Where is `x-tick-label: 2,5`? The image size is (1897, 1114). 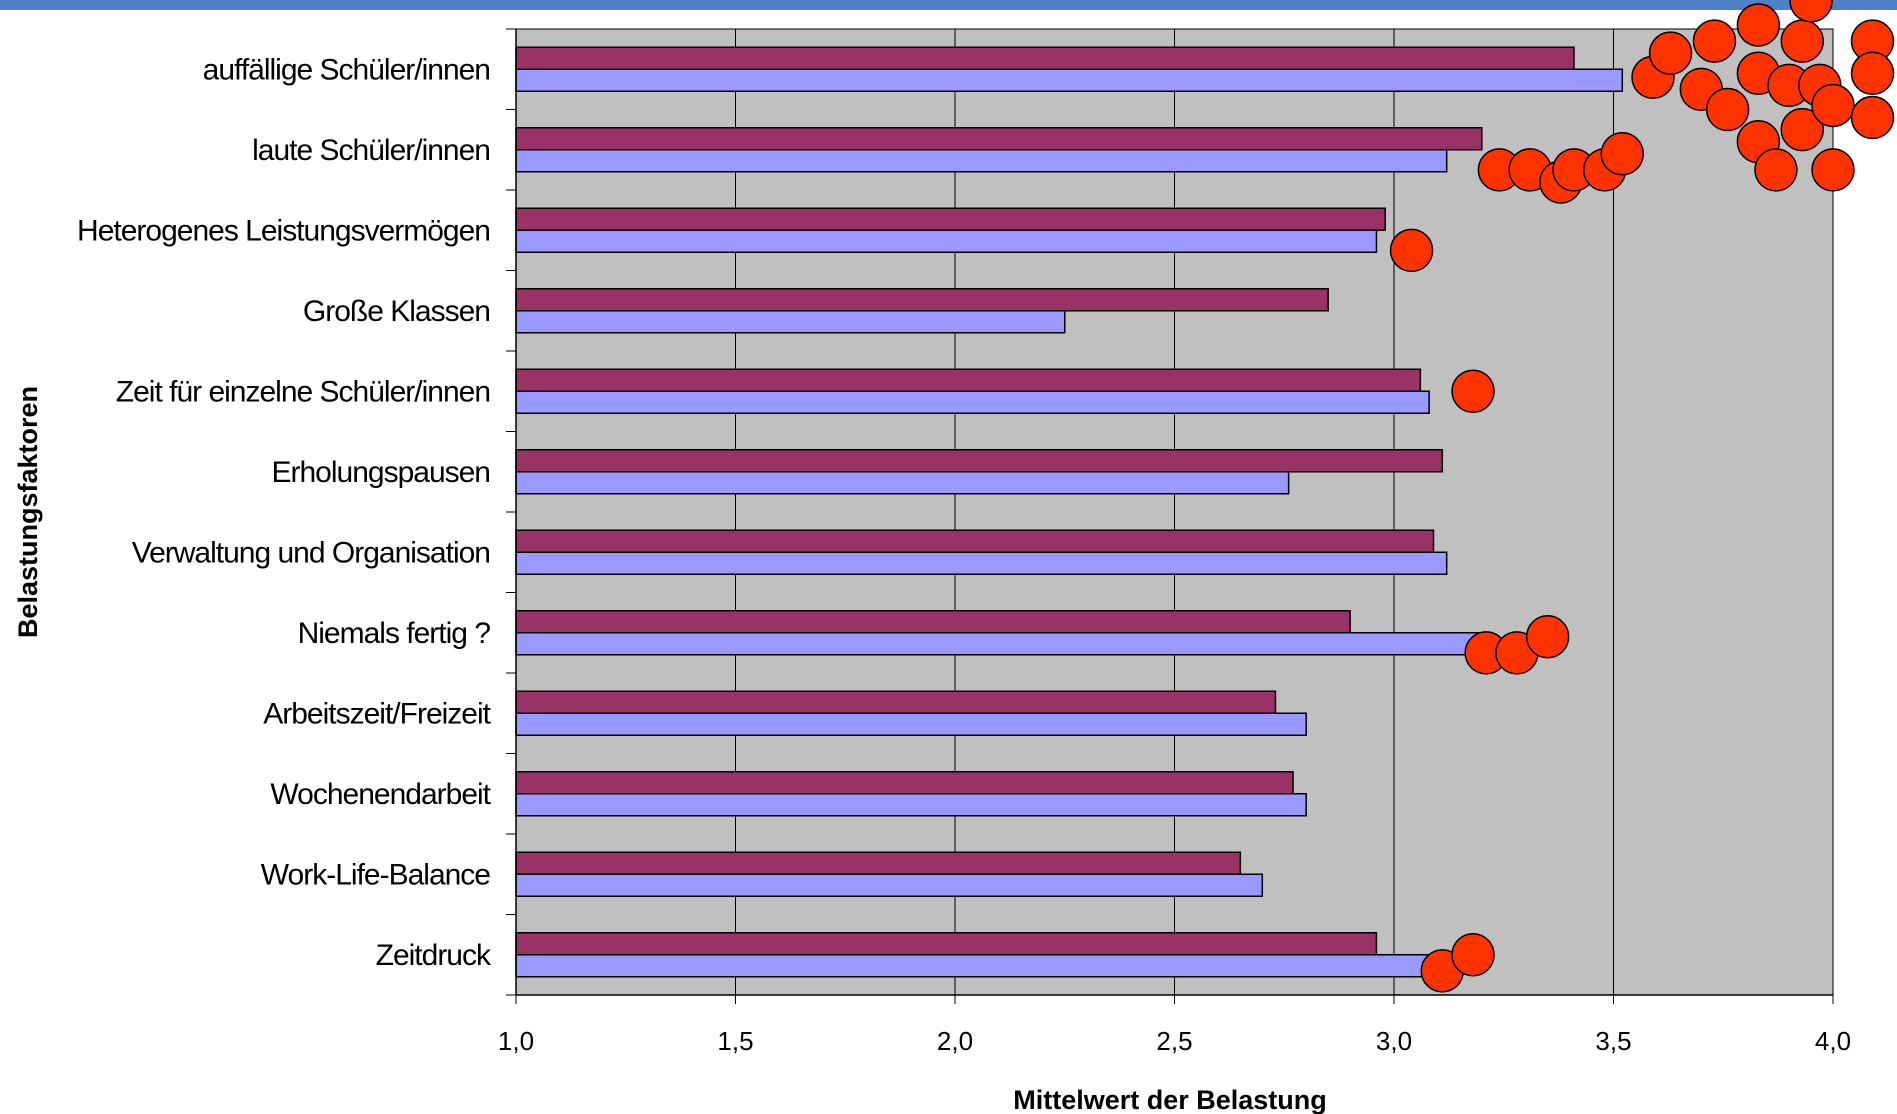
x-tick-label: 2,5 is located at coordinates (1174, 1041).